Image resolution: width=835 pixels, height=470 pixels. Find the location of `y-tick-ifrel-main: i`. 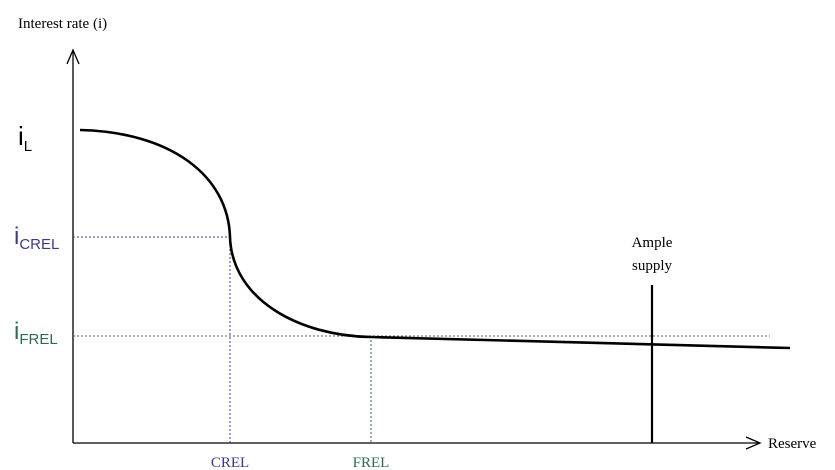

y-tick-ifrel-main: i is located at coordinates (16, 331).